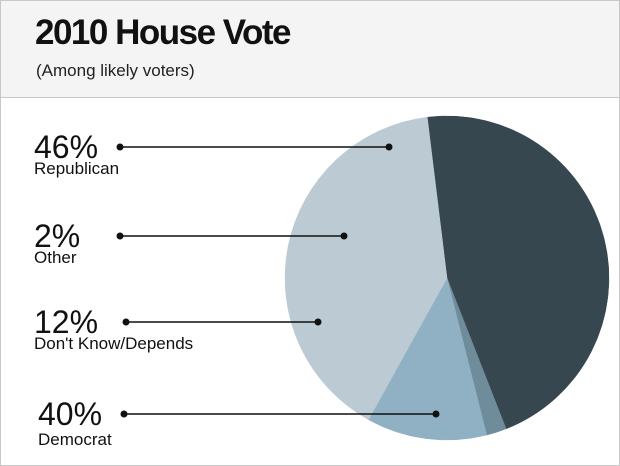 The height and width of the screenshot is (466, 620). What do you see at coordinates (124, 414) in the screenshot?
I see `leader-dot-start-democrat` at bounding box center [124, 414].